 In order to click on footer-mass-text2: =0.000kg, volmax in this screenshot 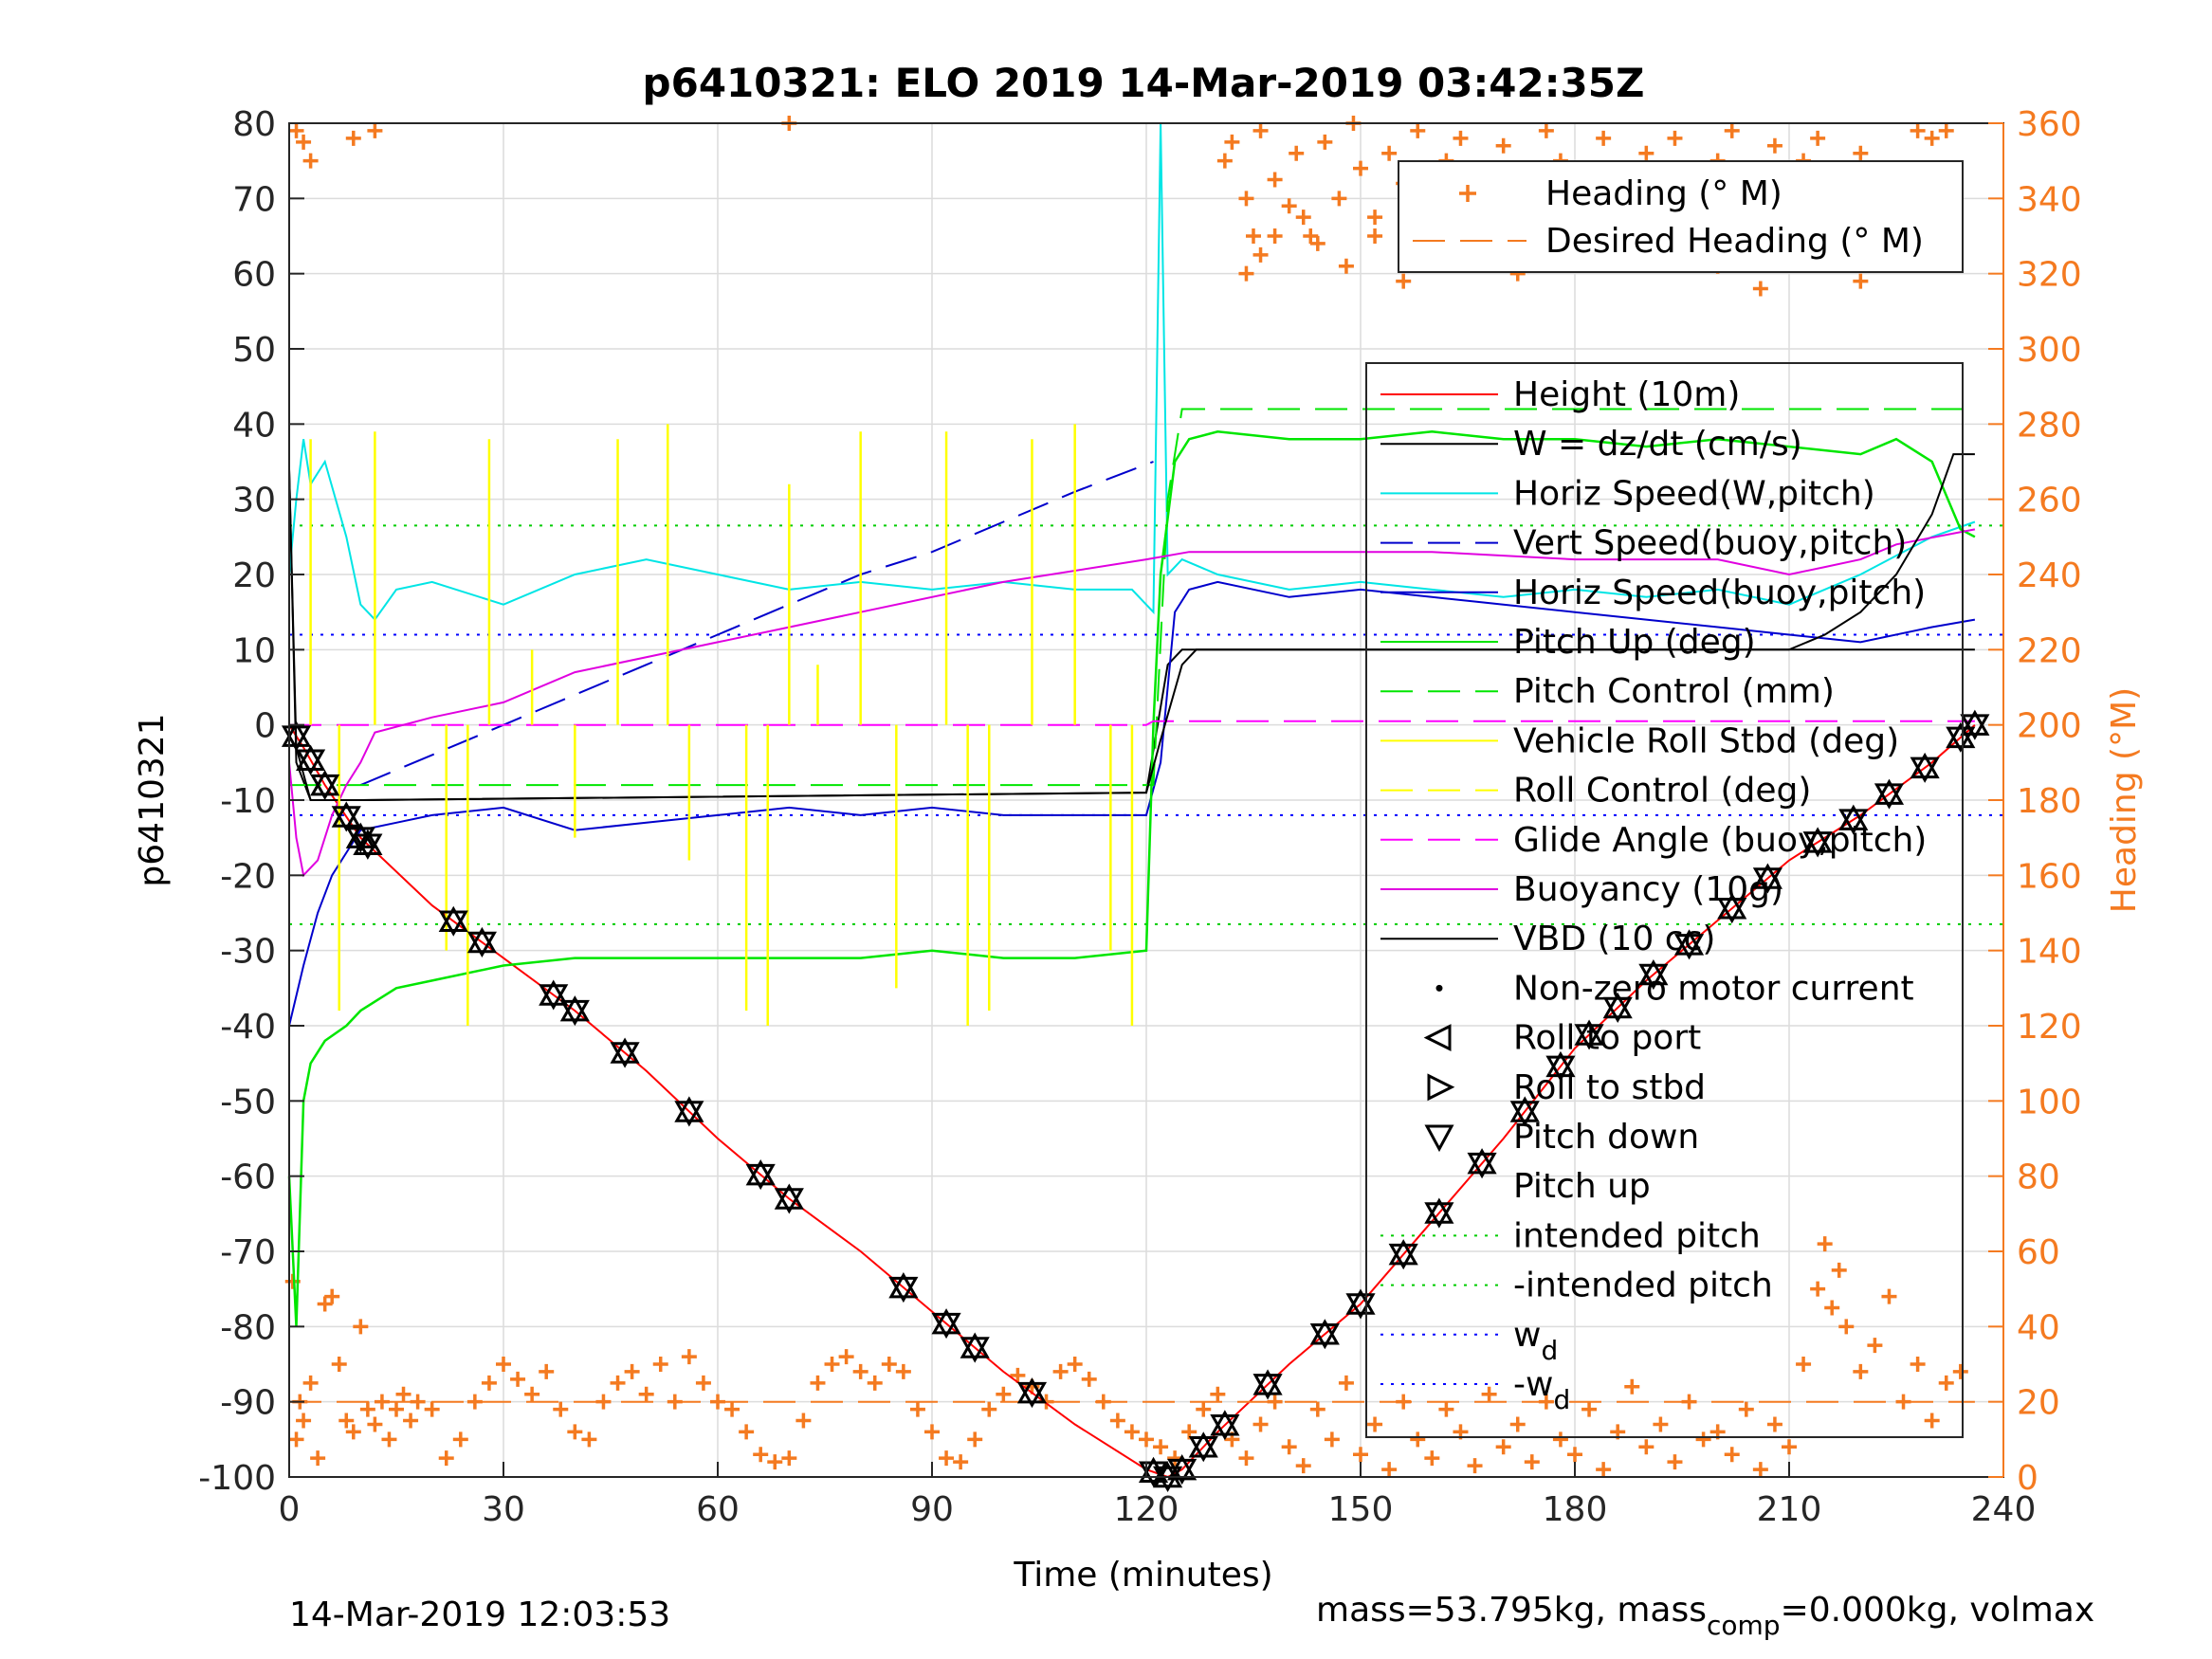, I will do `click(1938, 1610)`.